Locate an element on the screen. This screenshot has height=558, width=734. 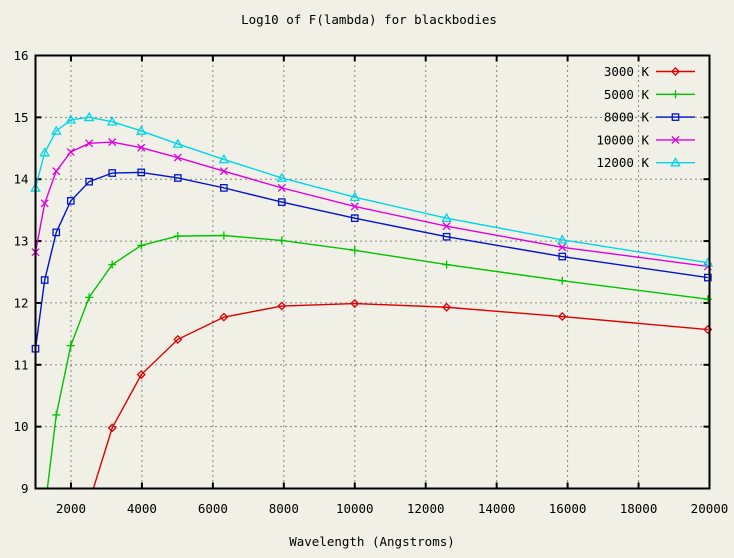
x-tick-label: 4000 is located at coordinates (142, 508).